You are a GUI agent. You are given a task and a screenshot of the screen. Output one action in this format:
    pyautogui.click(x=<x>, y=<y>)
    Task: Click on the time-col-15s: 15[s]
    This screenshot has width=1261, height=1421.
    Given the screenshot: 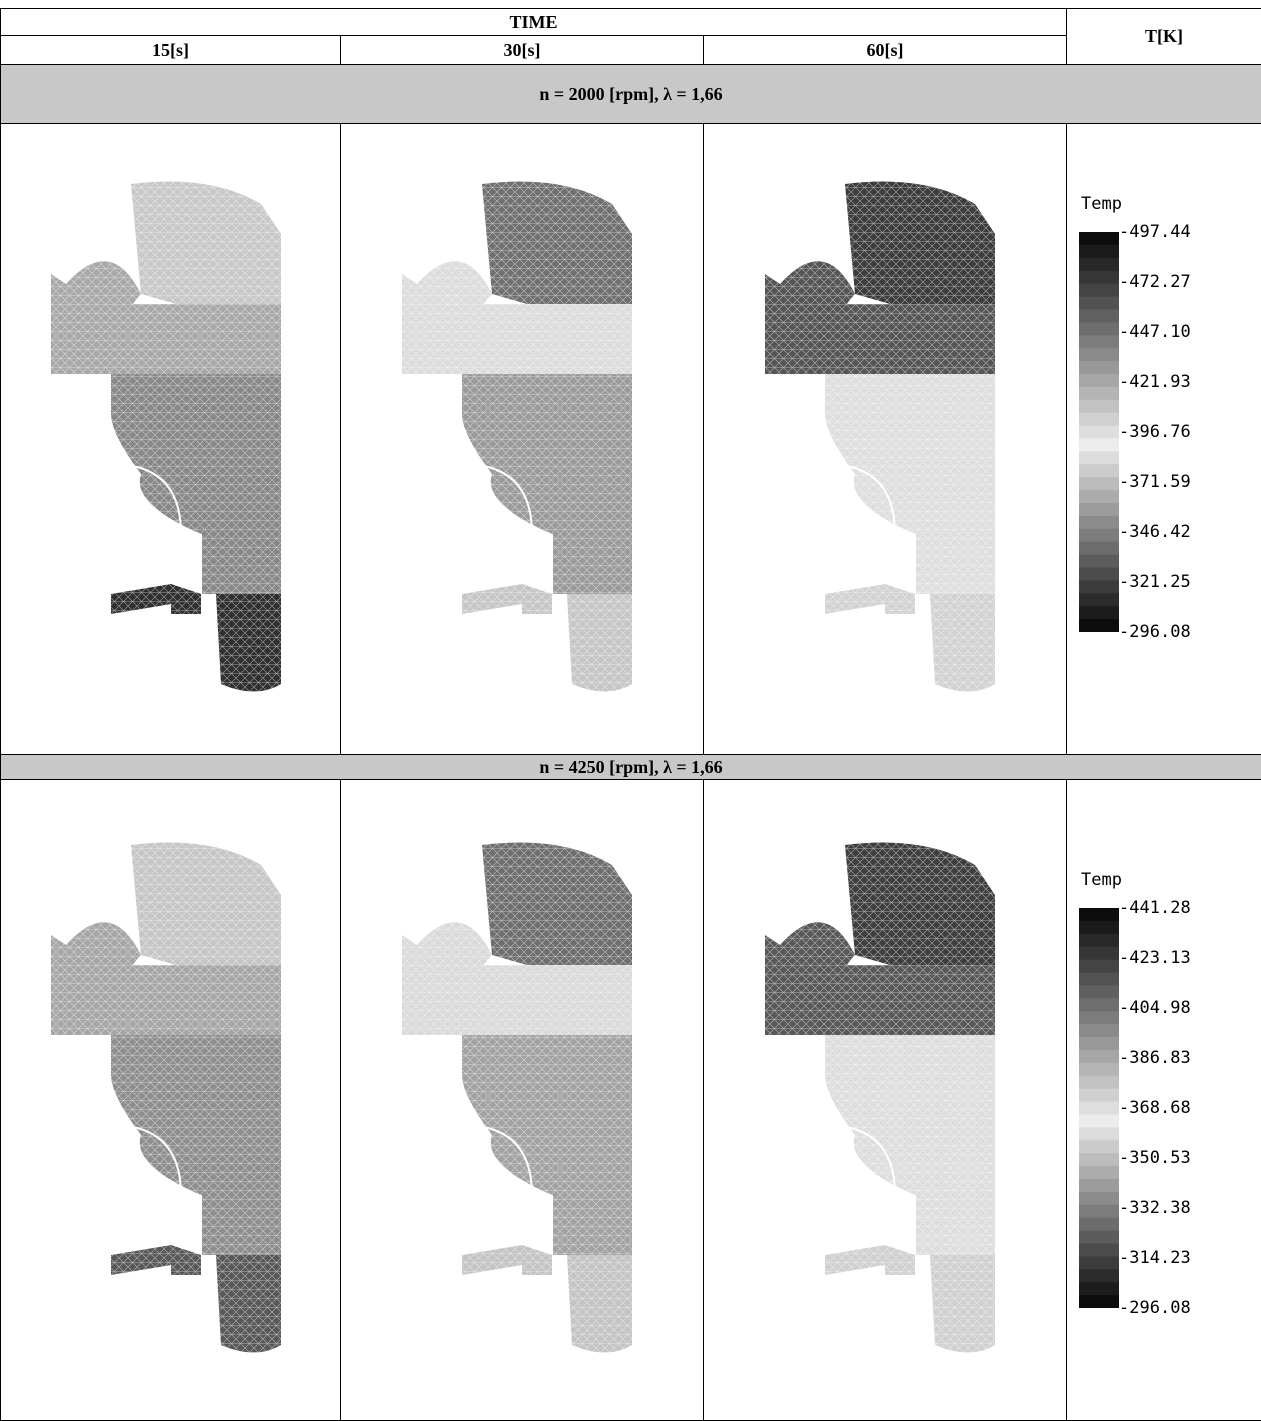 What is the action you would take?
    pyautogui.click(x=171, y=50)
    